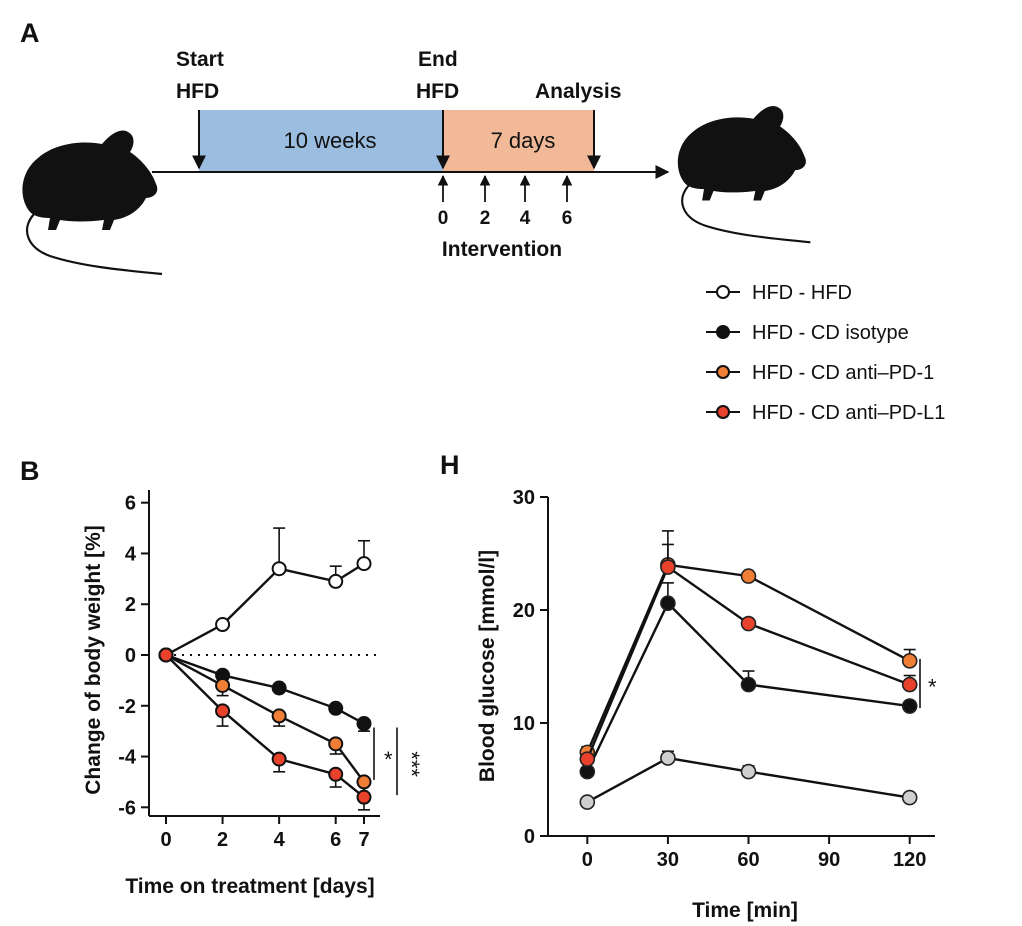 This screenshot has height=926, width=1022. I want to click on phase-7-days-box, so click(518, 141).